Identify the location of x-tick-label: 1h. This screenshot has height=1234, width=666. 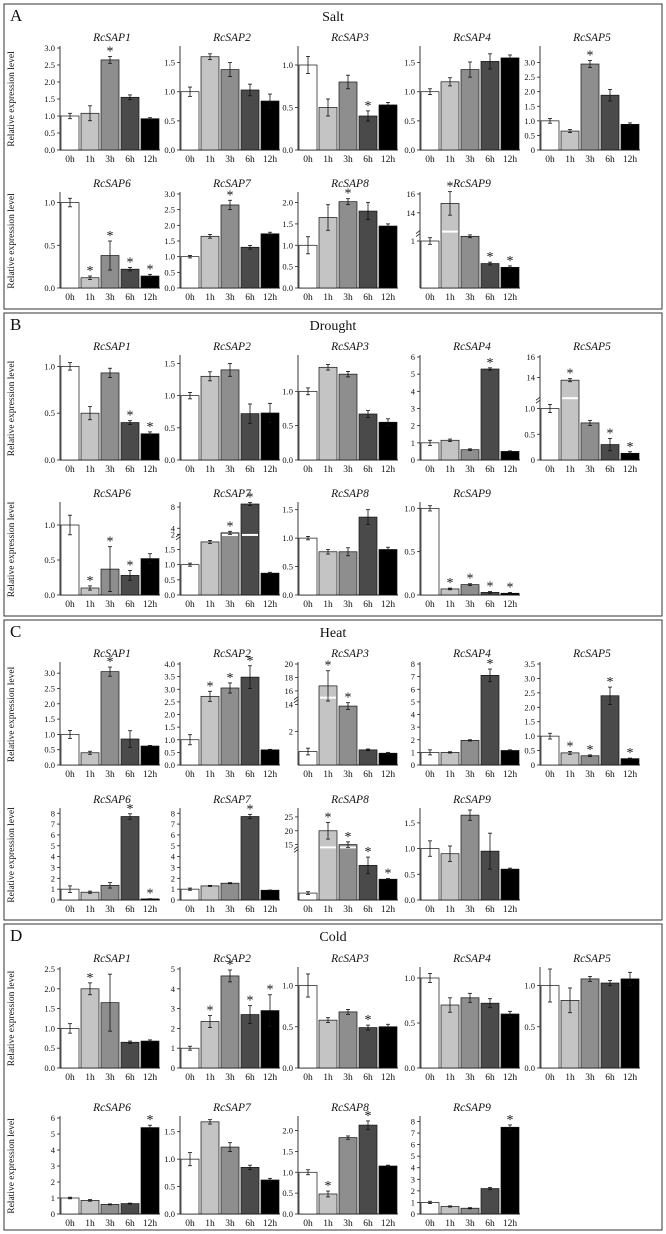
(450, 470).